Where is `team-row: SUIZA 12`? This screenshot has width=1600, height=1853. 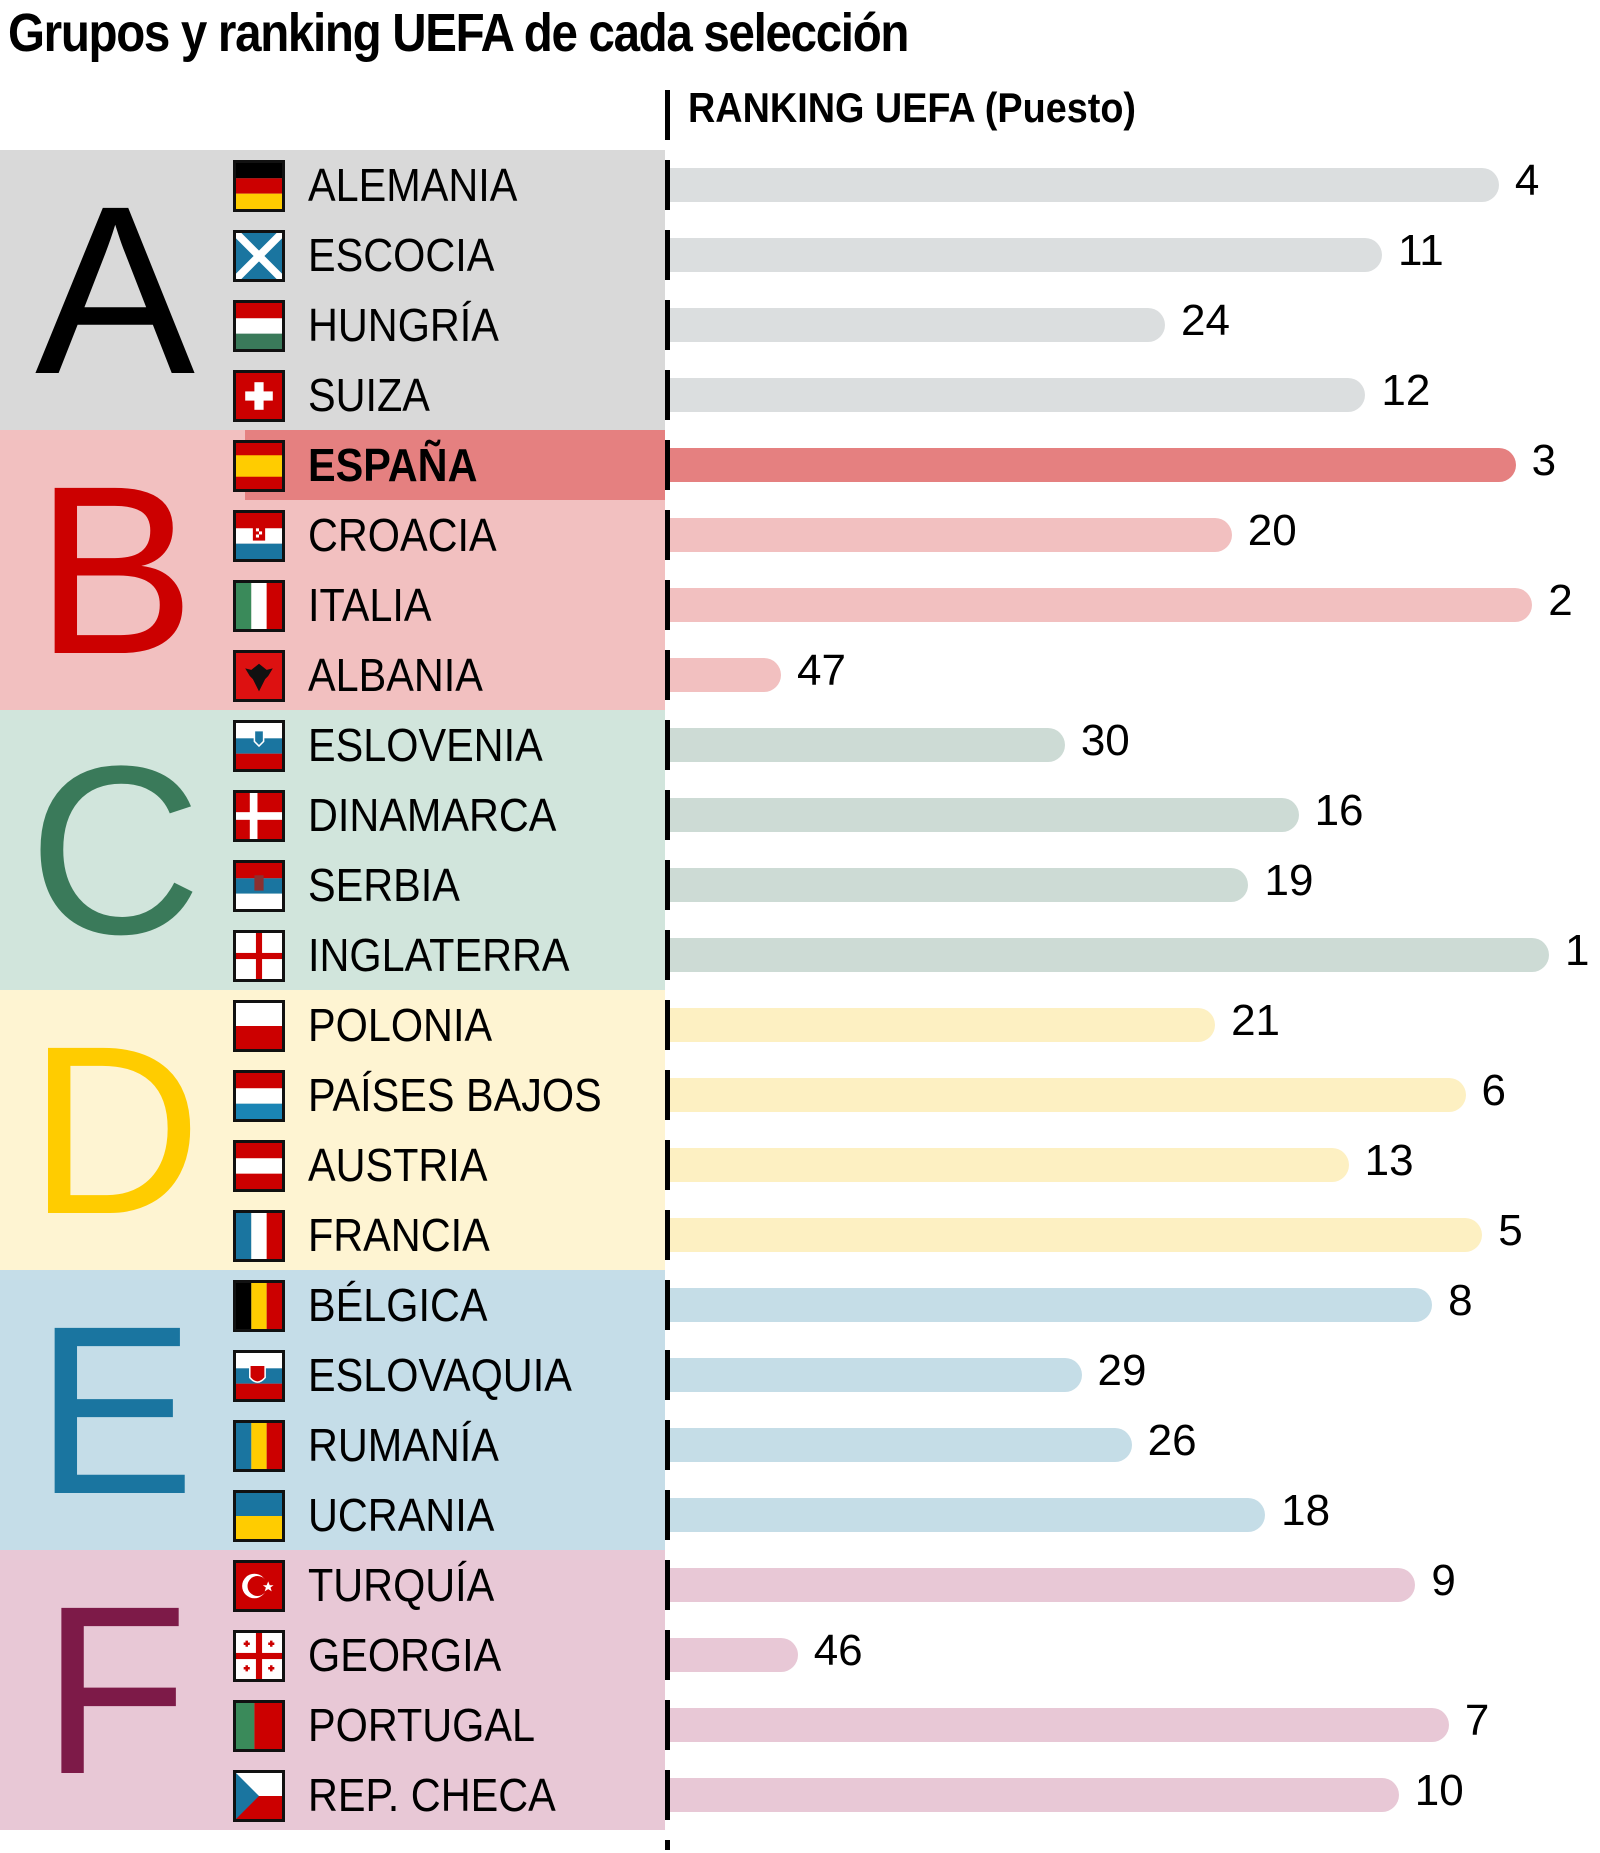 team-row: SUIZA 12 is located at coordinates (800, 395).